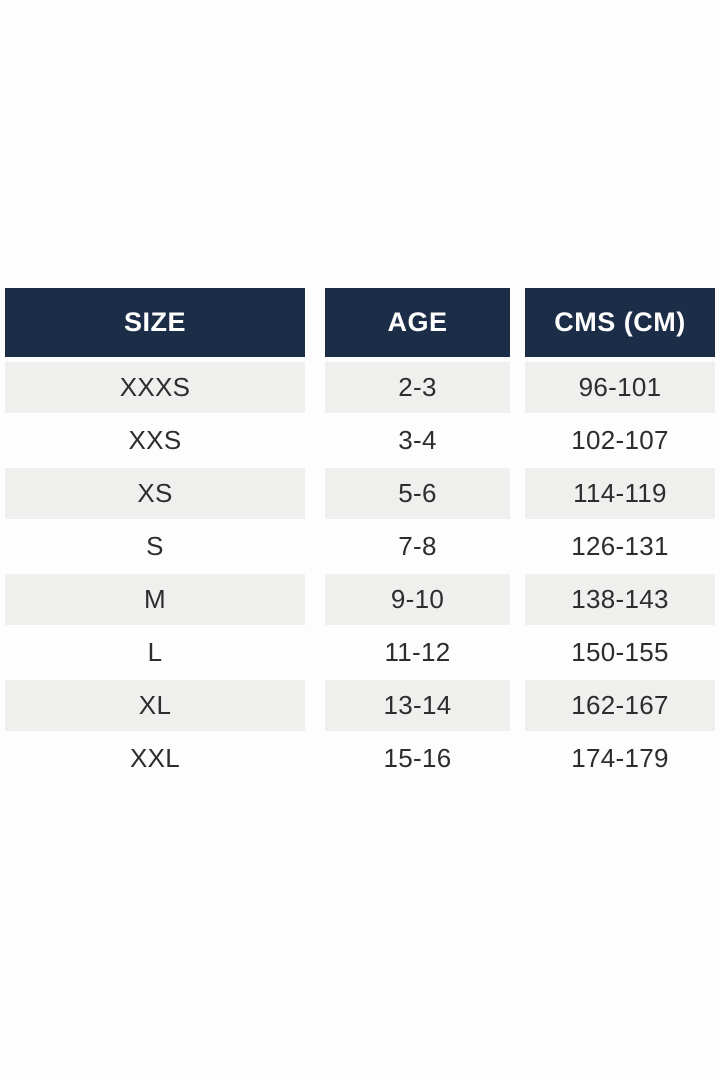 This screenshot has height=1079, width=720. Describe the element at coordinates (620, 440) in the screenshot. I see `cms-cell: 102-107` at that location.